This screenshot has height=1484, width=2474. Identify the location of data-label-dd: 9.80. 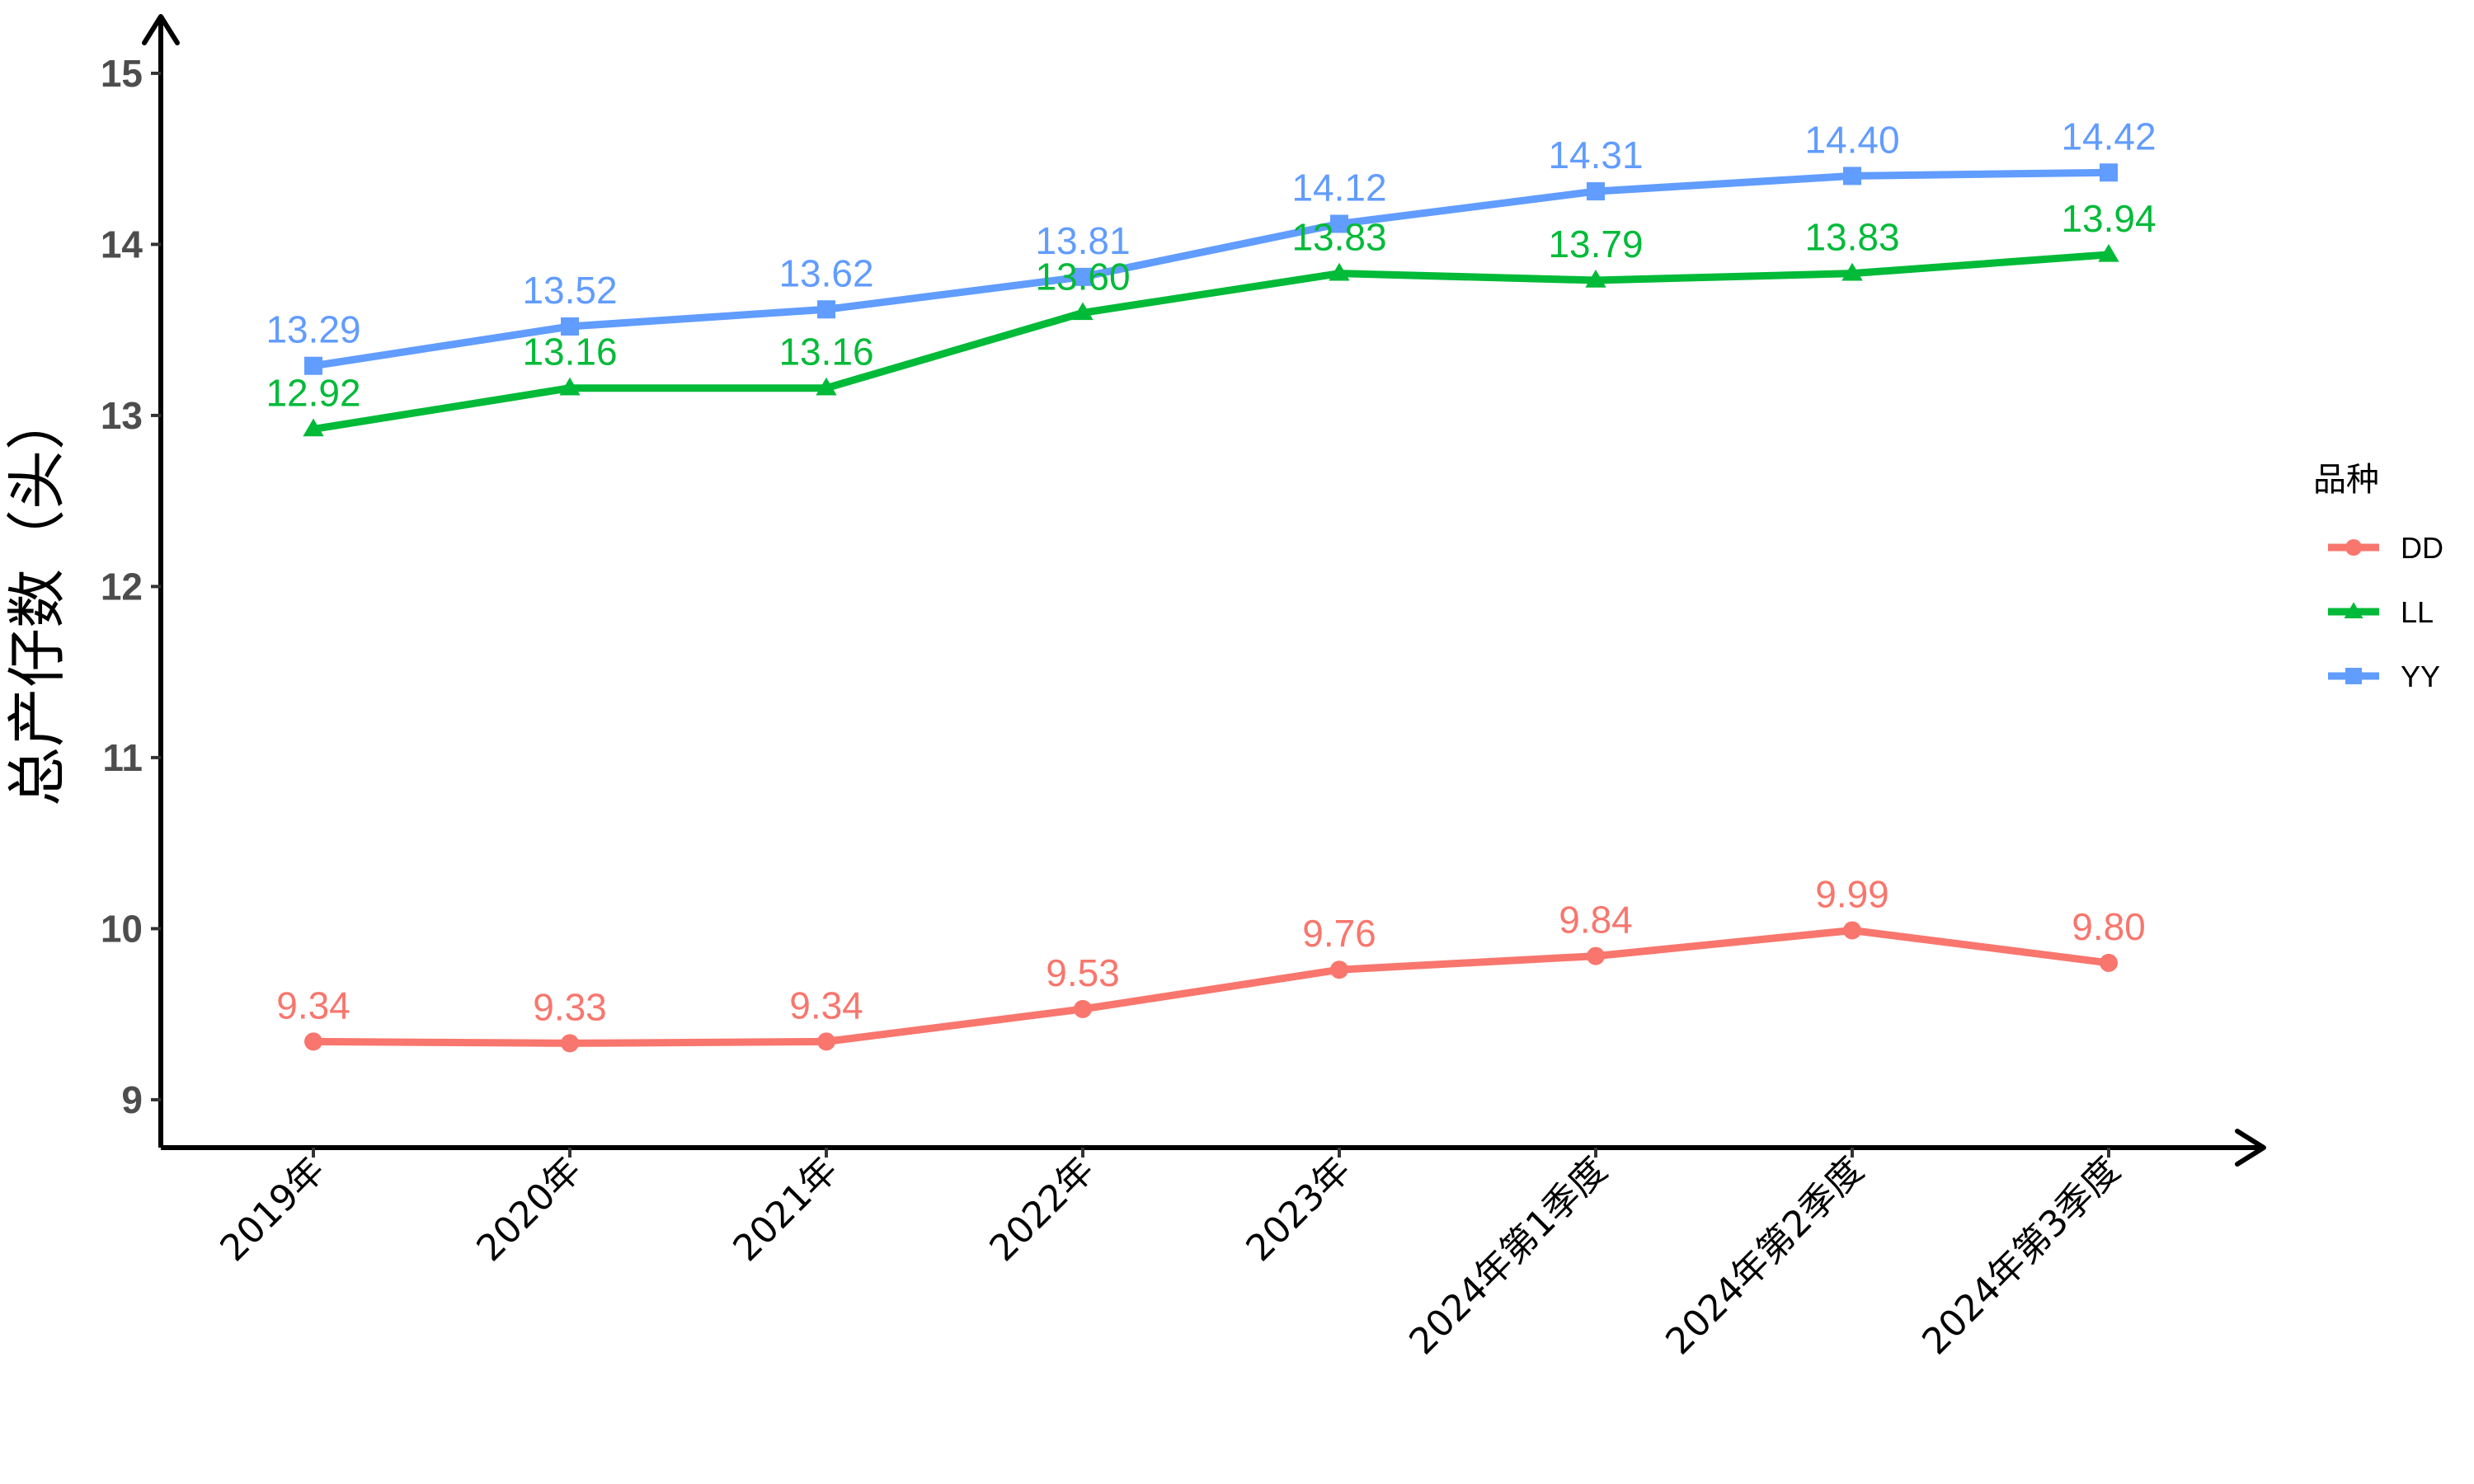
(2109, 927).